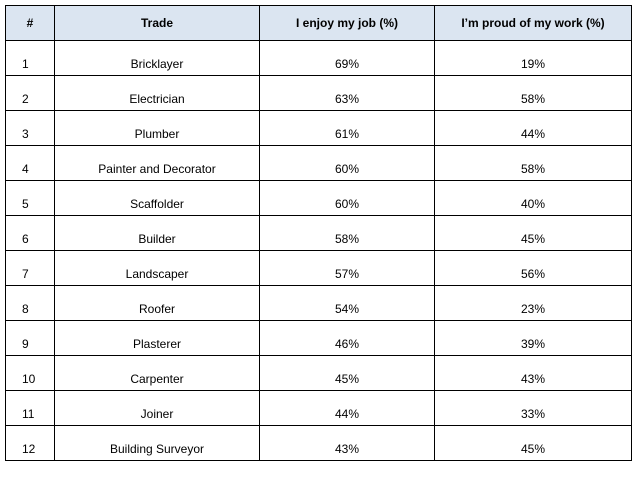 This screenshot has height=478, width=639. I want to click on trade-cell: Scaffolder, so click(157, 198).